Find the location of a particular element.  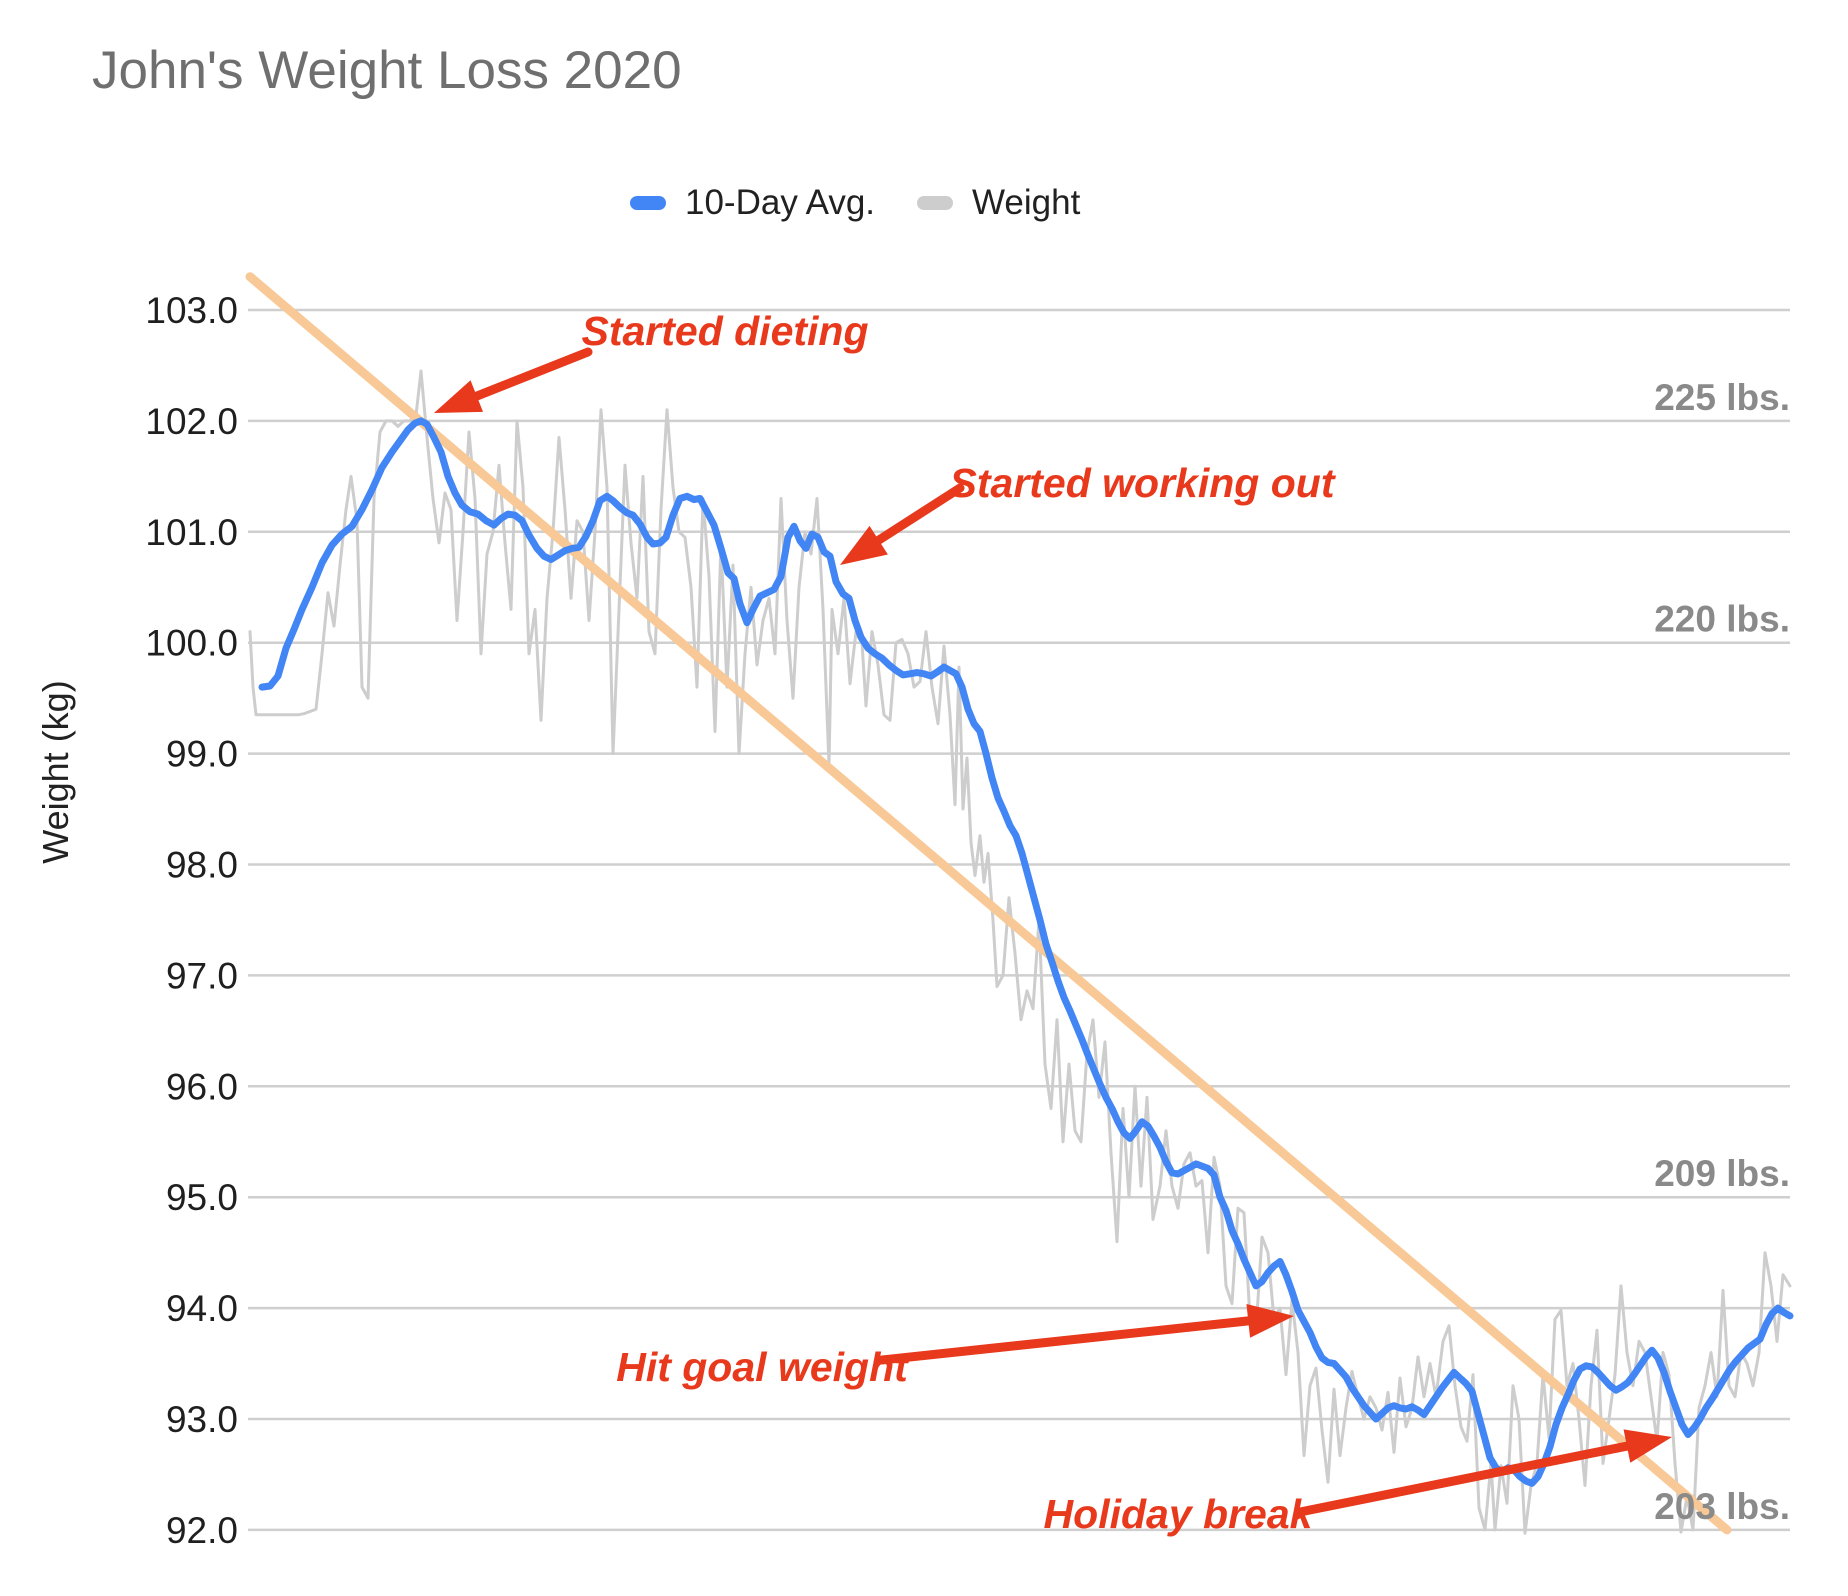

lbs-label: 209 lbs. is located at coordinates (1722, 1173).